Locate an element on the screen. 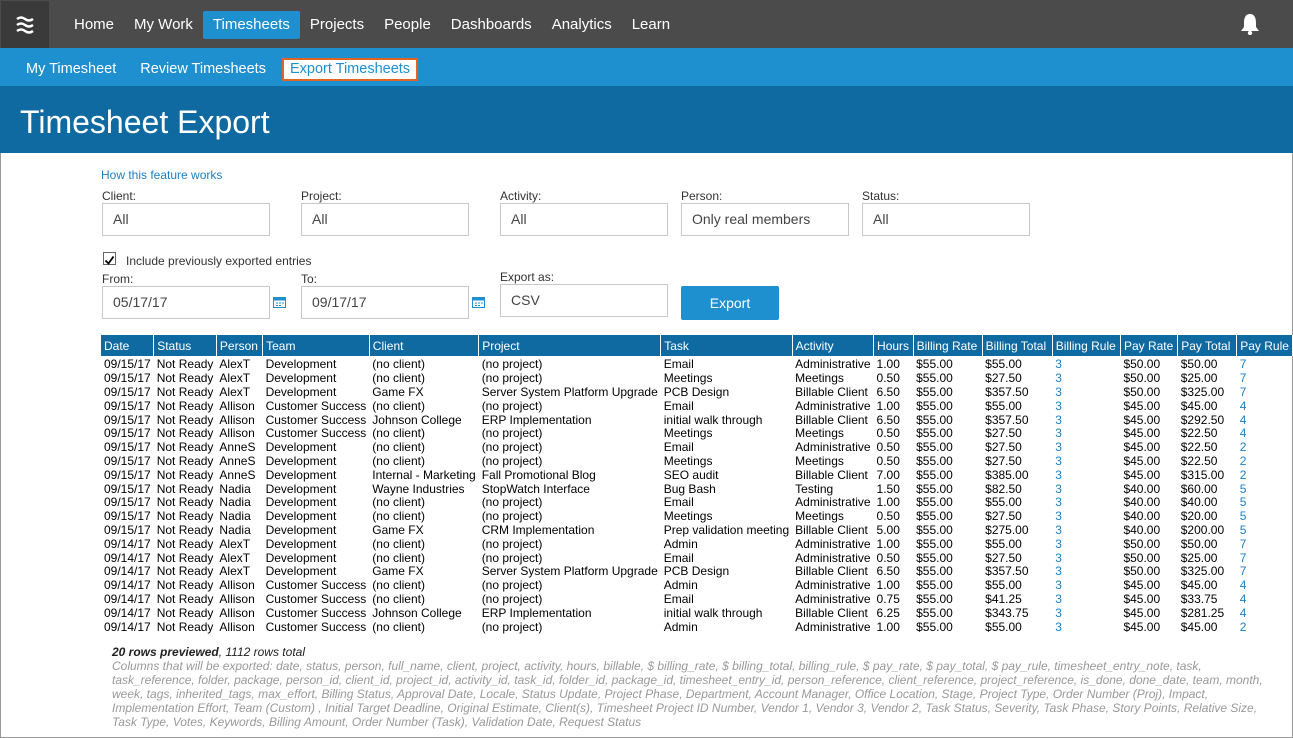 The height and width of the screenshot is (738, 1293). table-cell: $55.00 is located at coordinates (934, 502).